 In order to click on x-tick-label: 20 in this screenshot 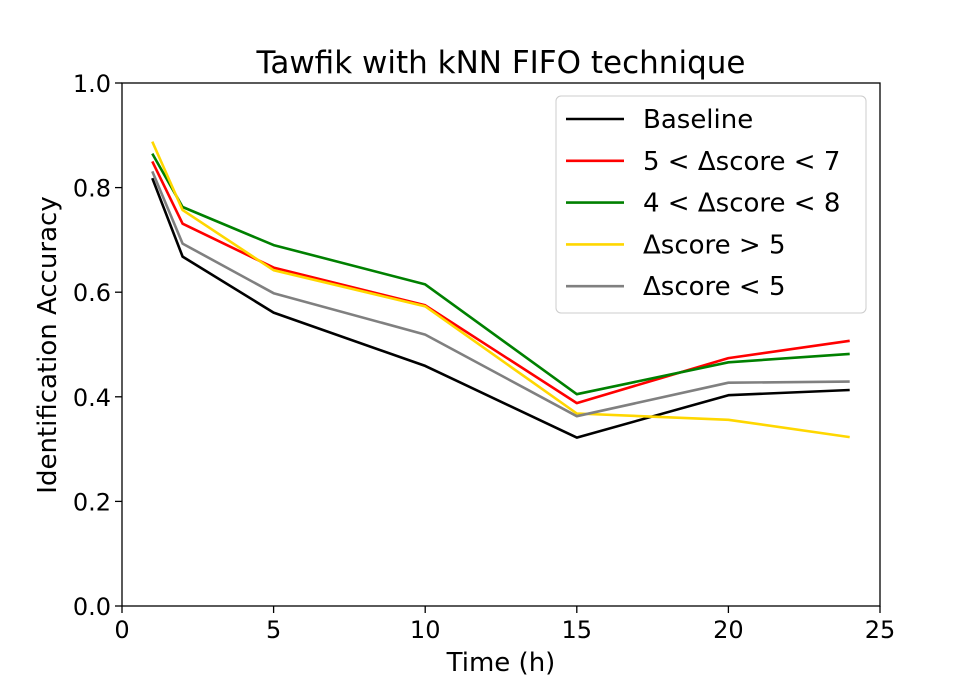, I will do `click(728, 630)`.